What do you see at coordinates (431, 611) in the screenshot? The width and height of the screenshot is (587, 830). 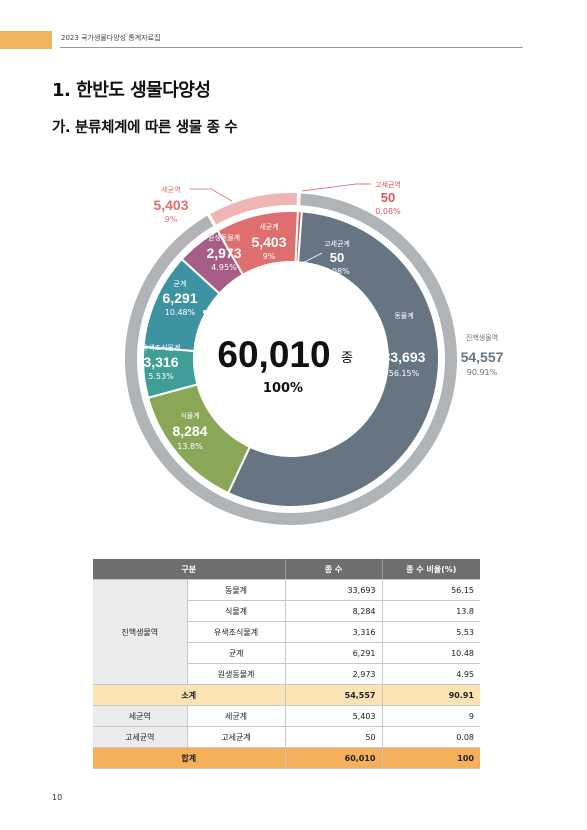 I see `row-ratio: 13.8` at bounding box center [431, 611].